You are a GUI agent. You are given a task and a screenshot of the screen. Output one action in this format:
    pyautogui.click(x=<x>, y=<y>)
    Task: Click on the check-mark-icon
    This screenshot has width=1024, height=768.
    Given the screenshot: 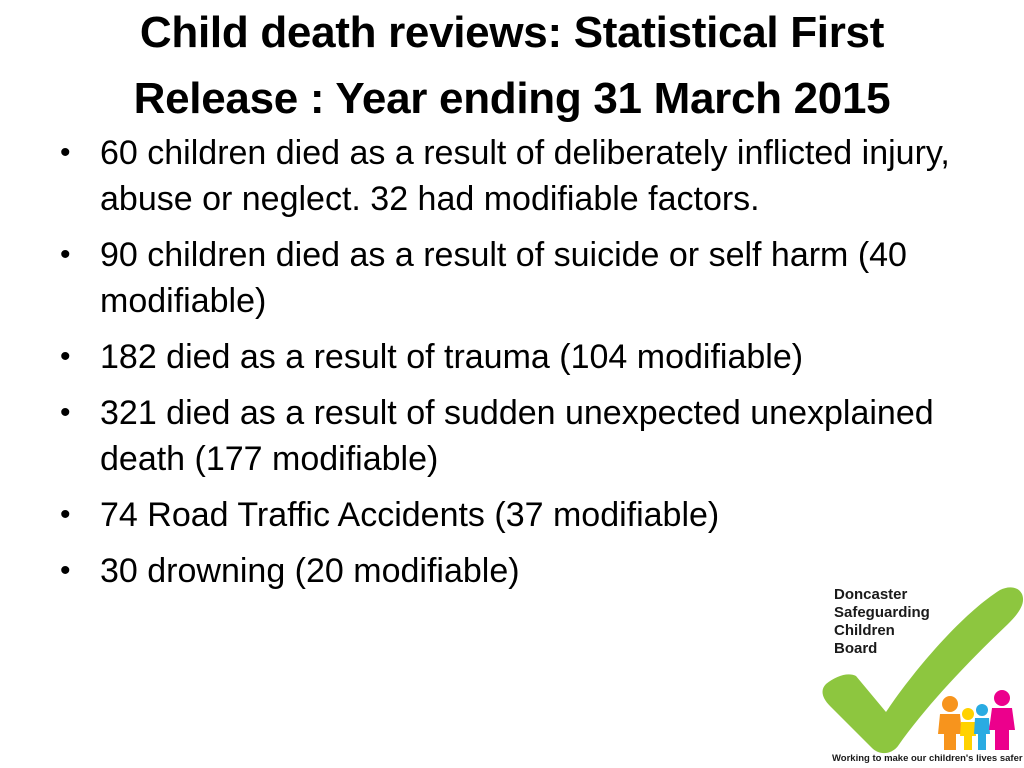 What is the action you would take?
    pyautogui.click(x=923, y=670)
    